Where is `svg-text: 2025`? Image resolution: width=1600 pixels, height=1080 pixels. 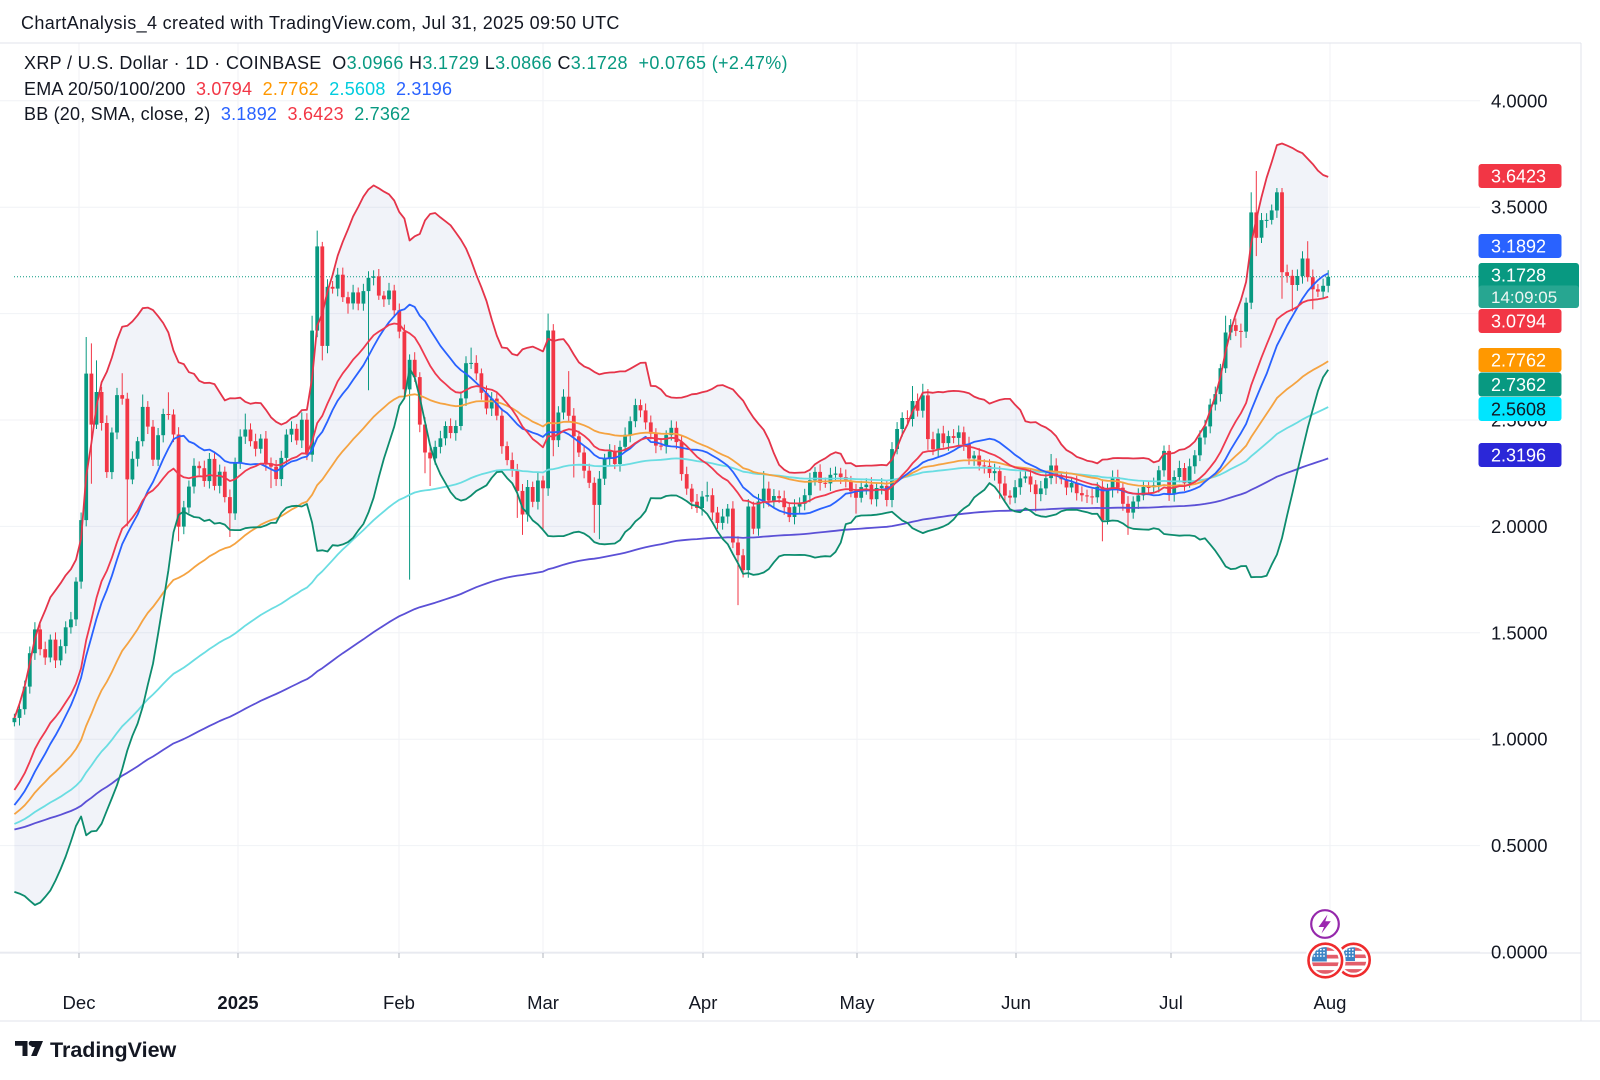 svg-text: 2025 is located at coordinates (237, 1002).